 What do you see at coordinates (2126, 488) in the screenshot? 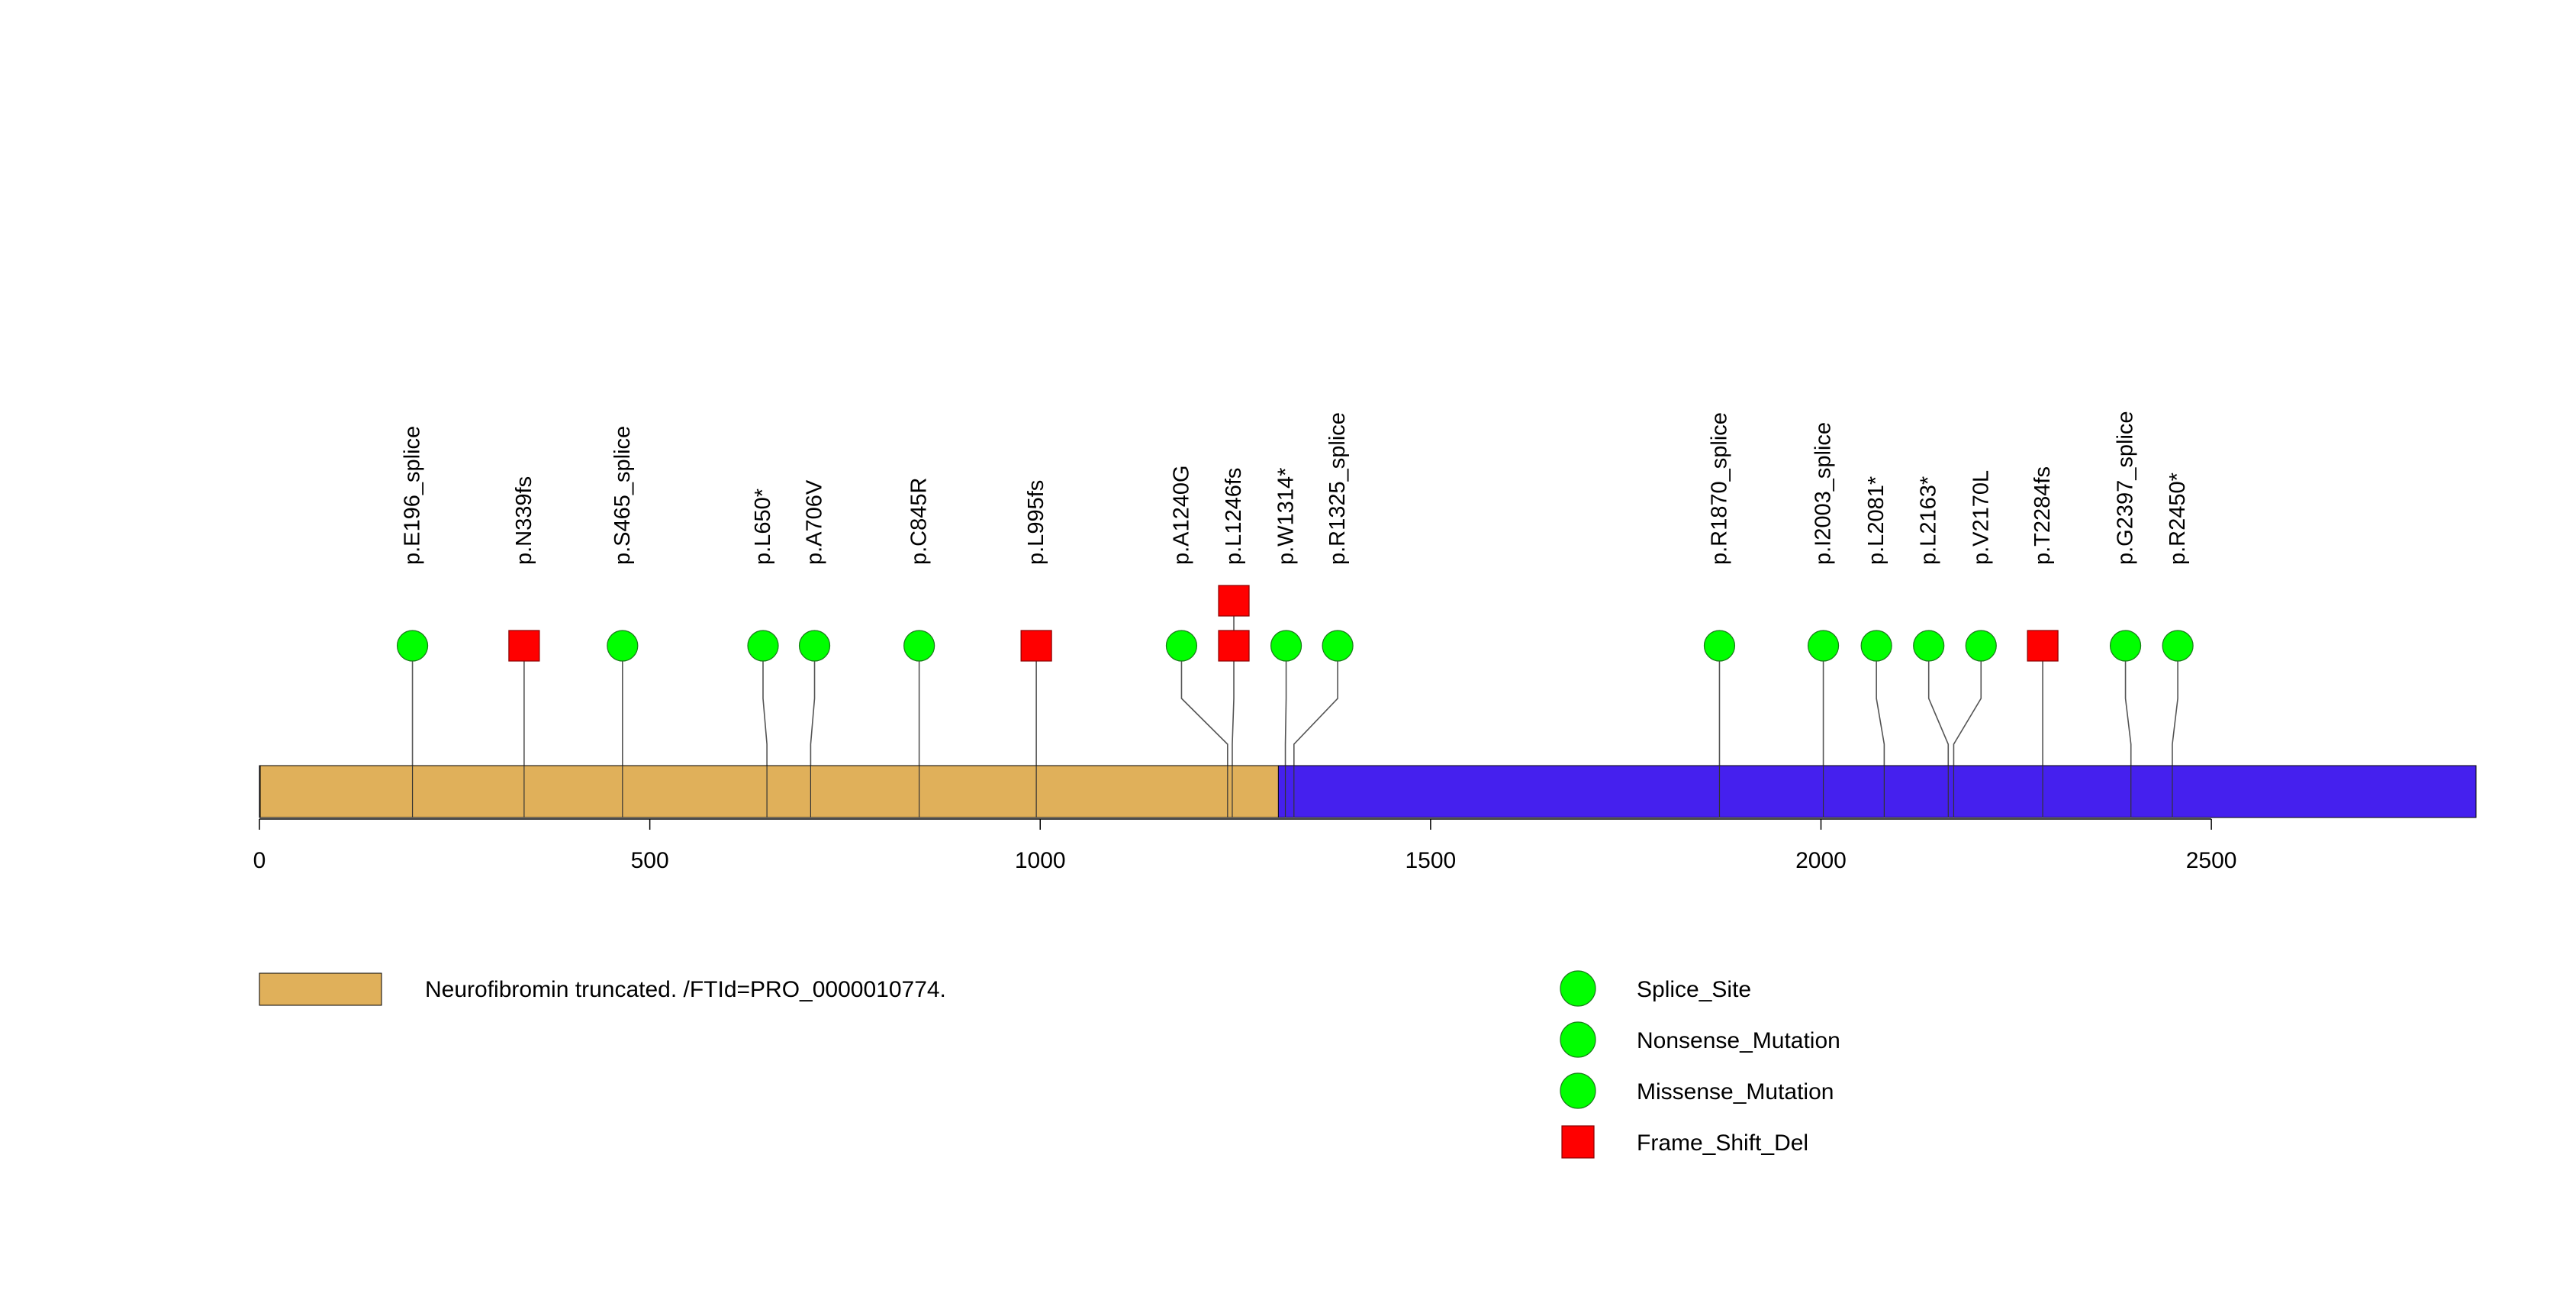
I see `mutation-label: p.G2397_splice` at bounding box center [2126, 488].